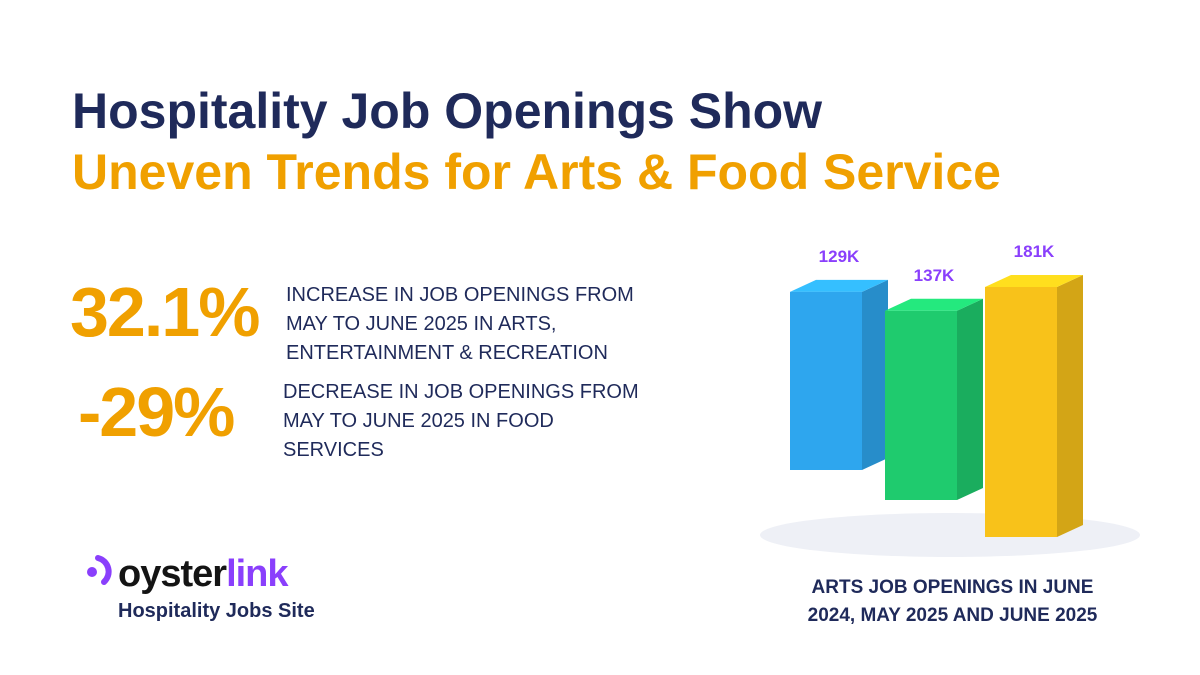 This screenshot has height=675, width=1200. Describe the element at coordinates (460, 295) in the screenshot. I see `stat-line: INCREASE IN JOB OPENINGS FROM` at that location.